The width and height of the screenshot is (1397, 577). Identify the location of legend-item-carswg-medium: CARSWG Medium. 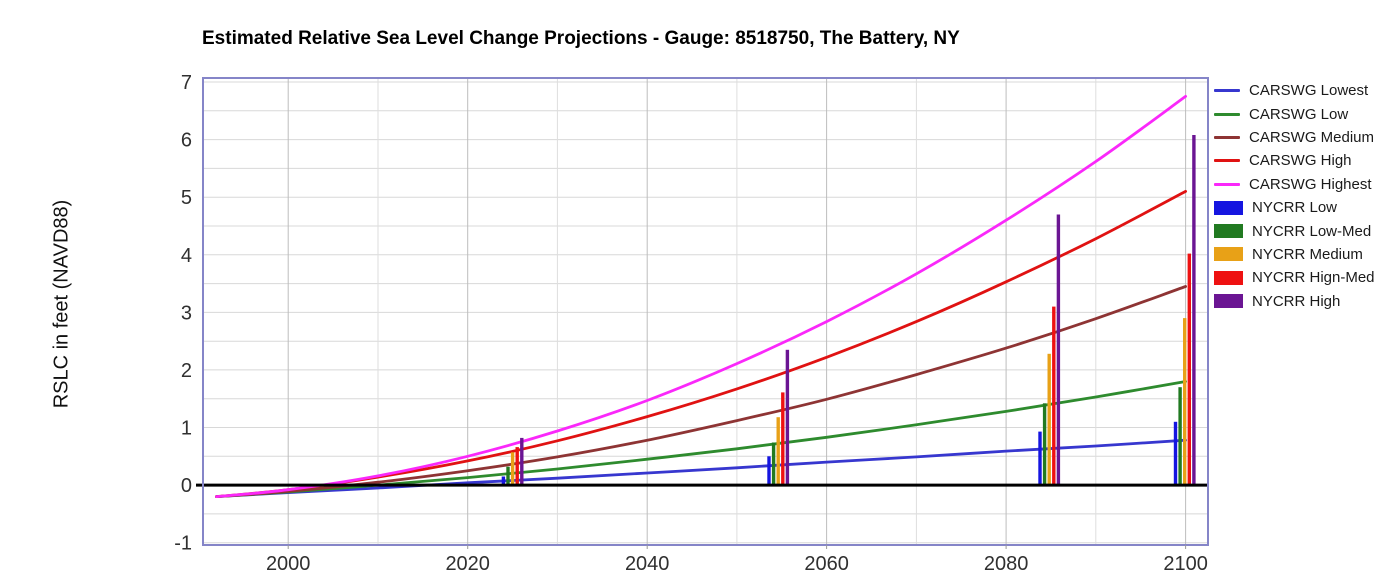
(1294, 137).